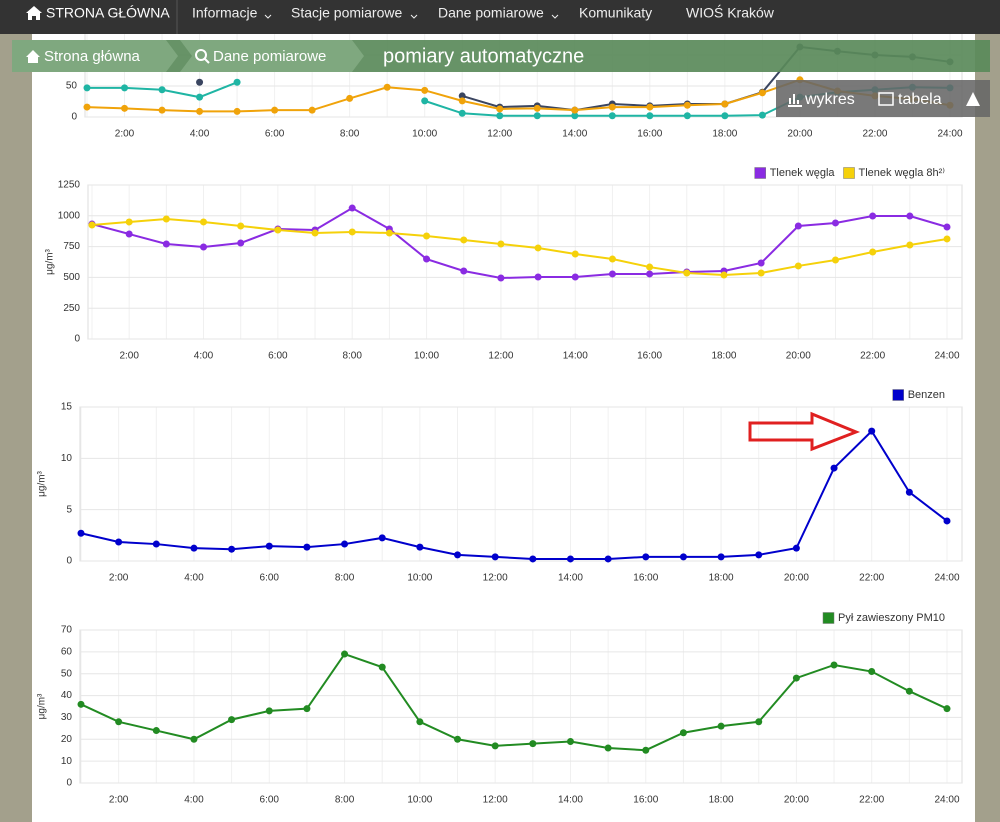 The height and width of the screenshot is (822, 1000). What do you see at coordinates (615, 13) in the screenshot?
I see `nav-item: Komunikaty` at bounding box center [615, 13].